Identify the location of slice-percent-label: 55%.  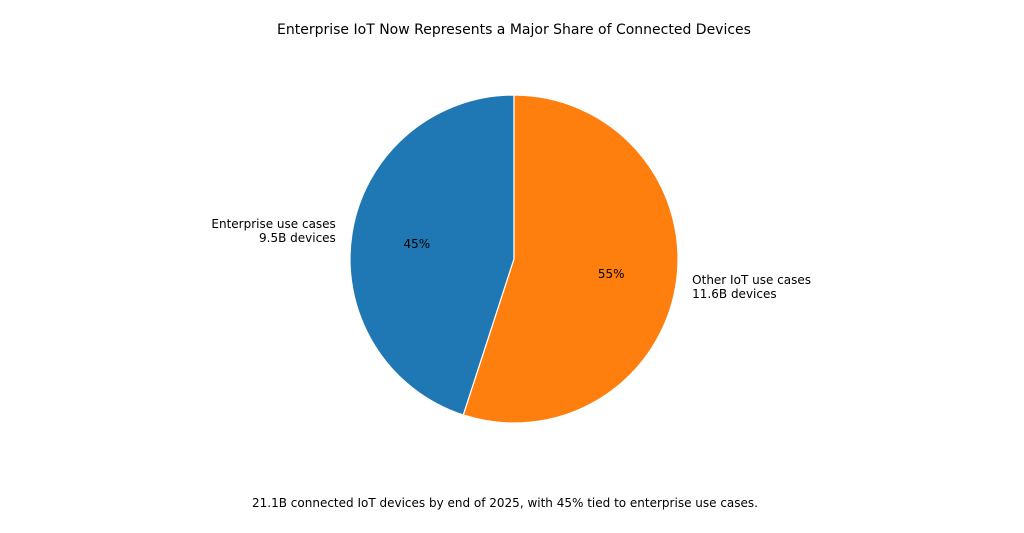
(611, 274).